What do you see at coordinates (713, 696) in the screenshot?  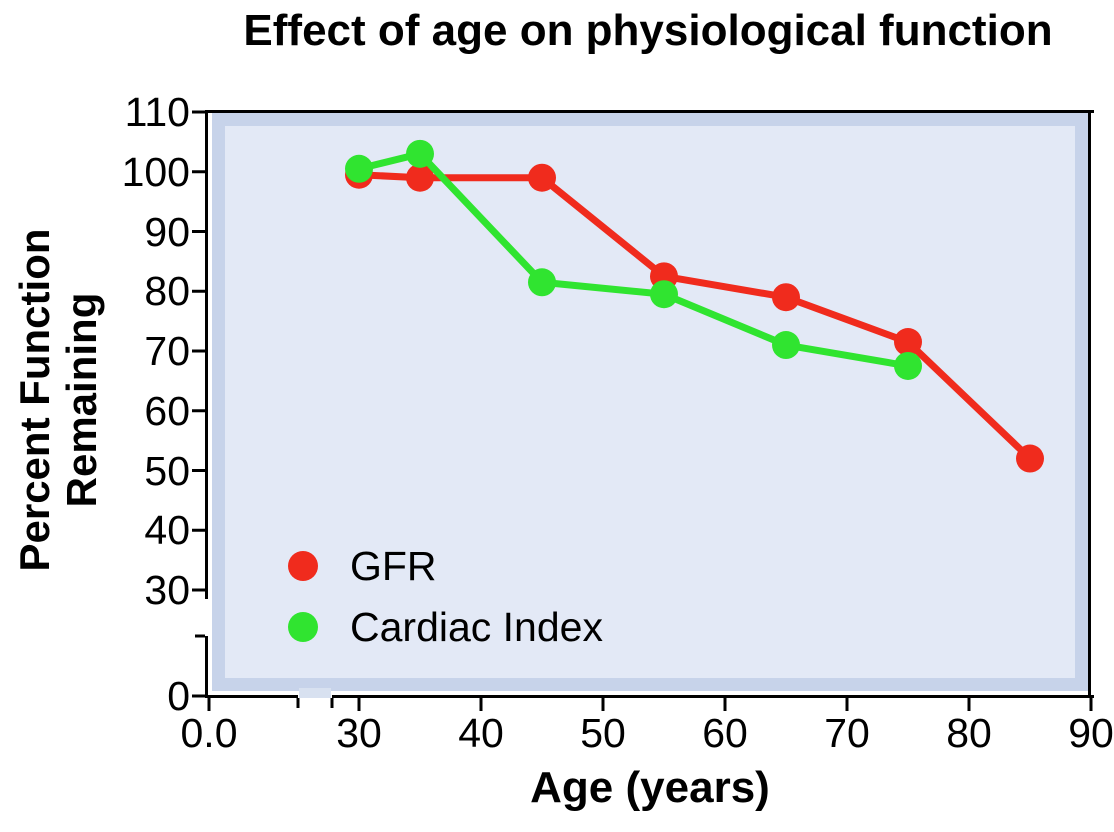 I see `bottom-spine-right` at bounding box center [713, 696].